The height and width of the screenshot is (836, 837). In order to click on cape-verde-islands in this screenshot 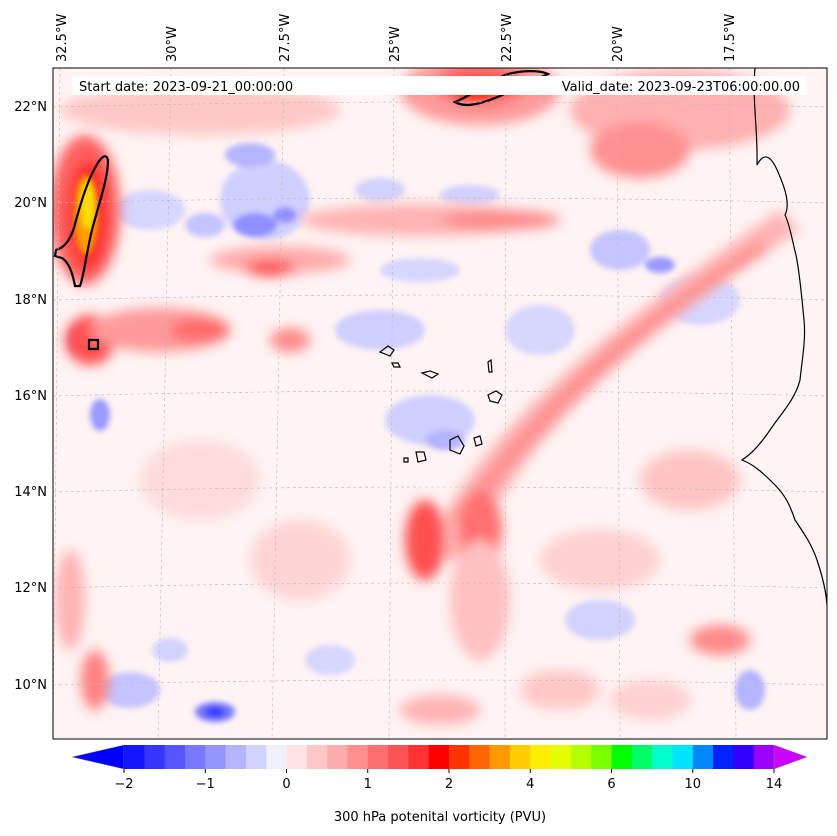, I will do `click(440, 404)`.